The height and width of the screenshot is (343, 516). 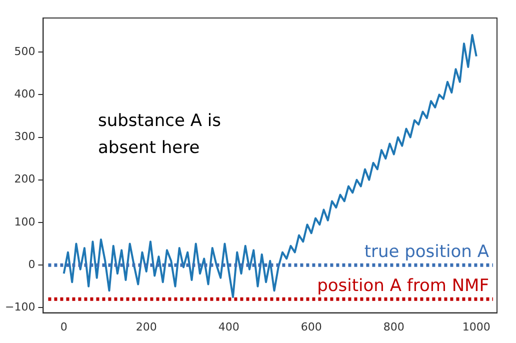 What do you see at coordinates (427, 252) in the screenshot?
I see `ref-line-label: true position A` at bounding box center [427, 252].